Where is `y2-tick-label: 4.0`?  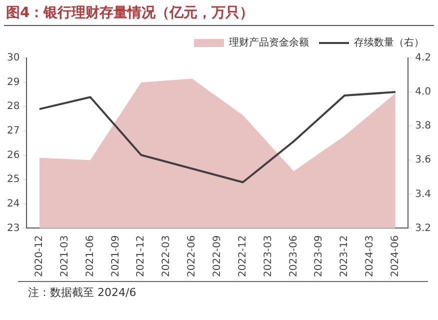 y2-tick-label: 4.0 is located at coordinates (423, 92).